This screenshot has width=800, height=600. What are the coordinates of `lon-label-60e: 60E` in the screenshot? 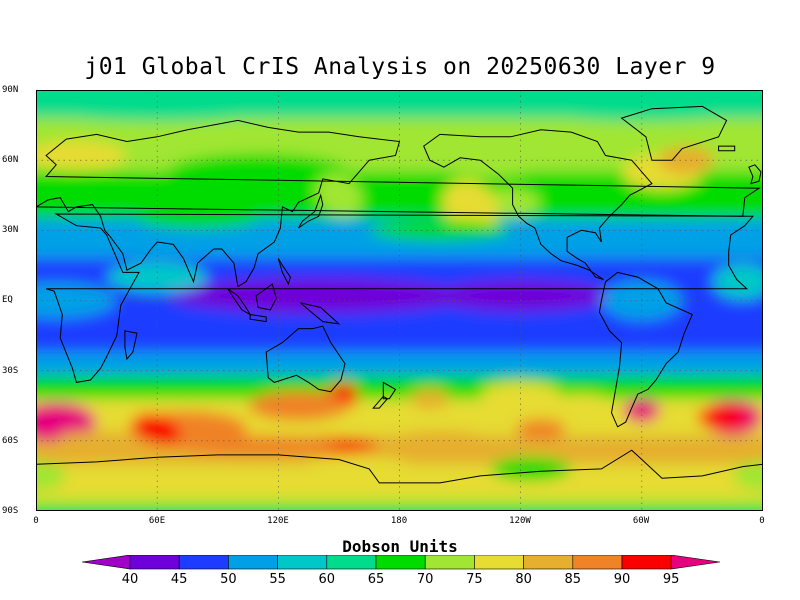 It's located at (157, 521).